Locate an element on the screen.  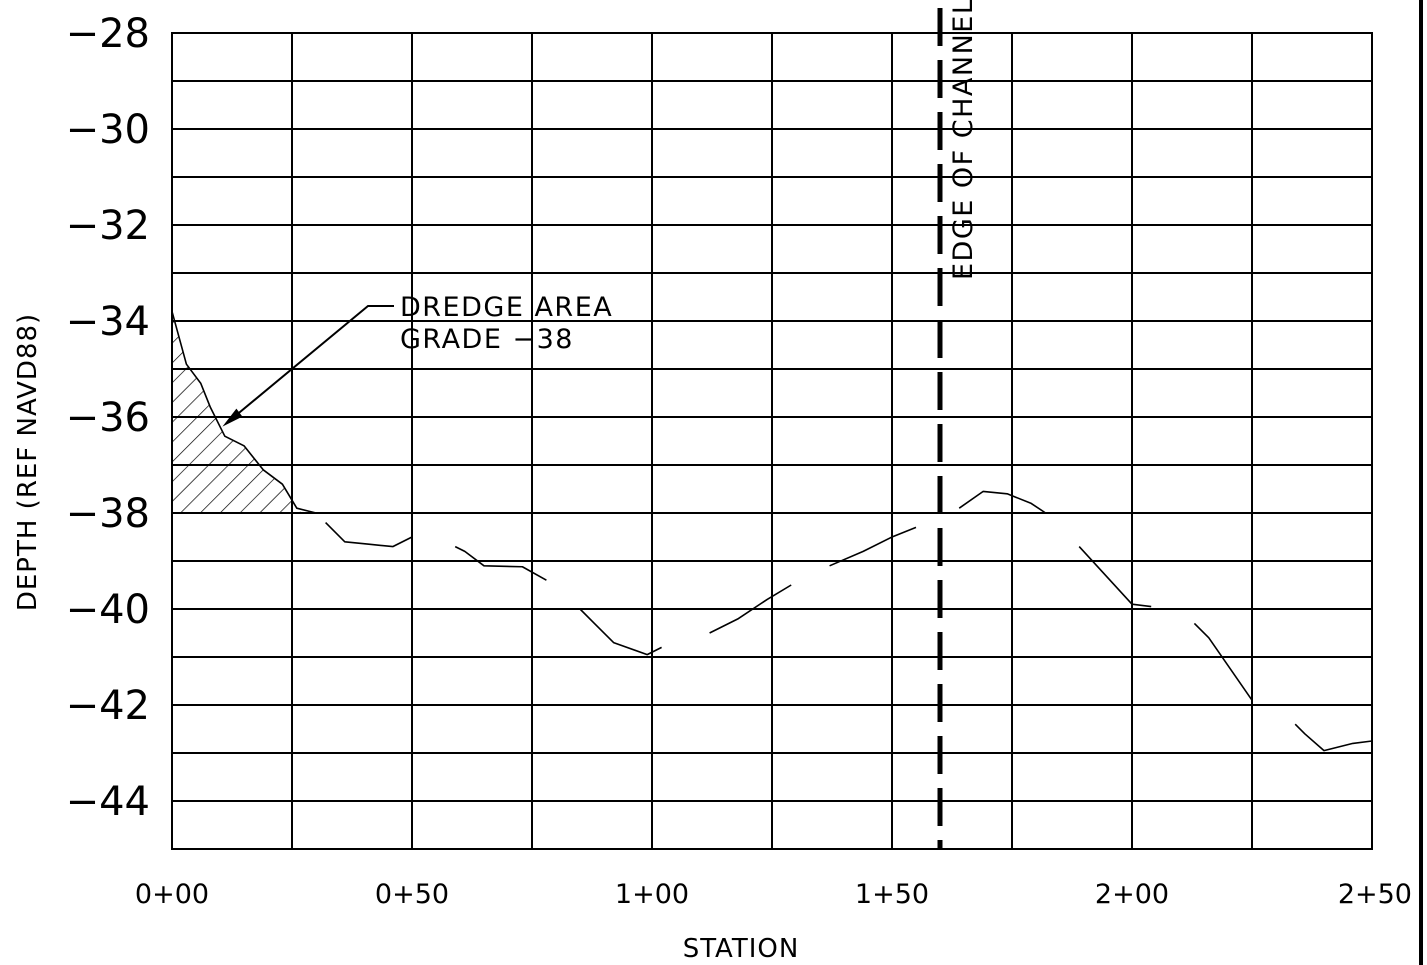
y-axis-ticks: −28 −30 −32 −34 −36 −38 −40 −42 −44 is located at coordinates (108, 418).